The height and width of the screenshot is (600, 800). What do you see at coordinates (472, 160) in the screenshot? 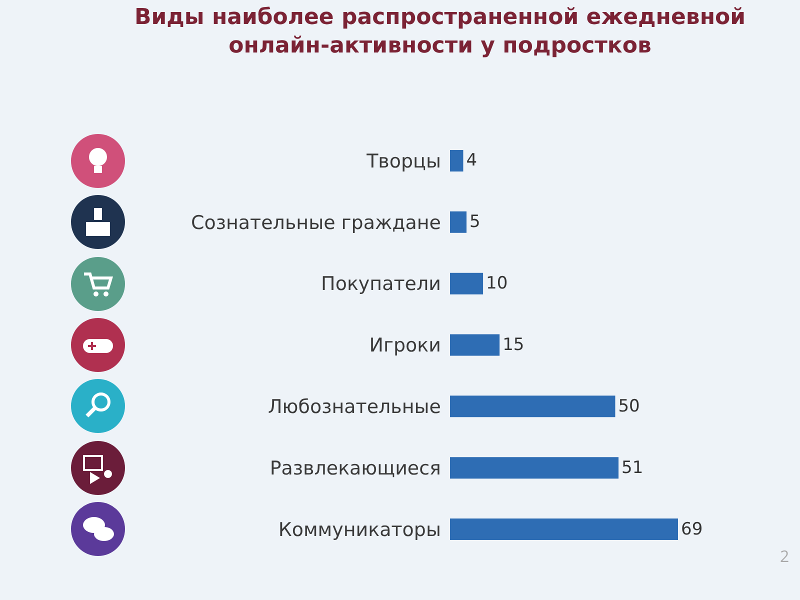
I see `data-label: 4` at bounding box center [472, 160].